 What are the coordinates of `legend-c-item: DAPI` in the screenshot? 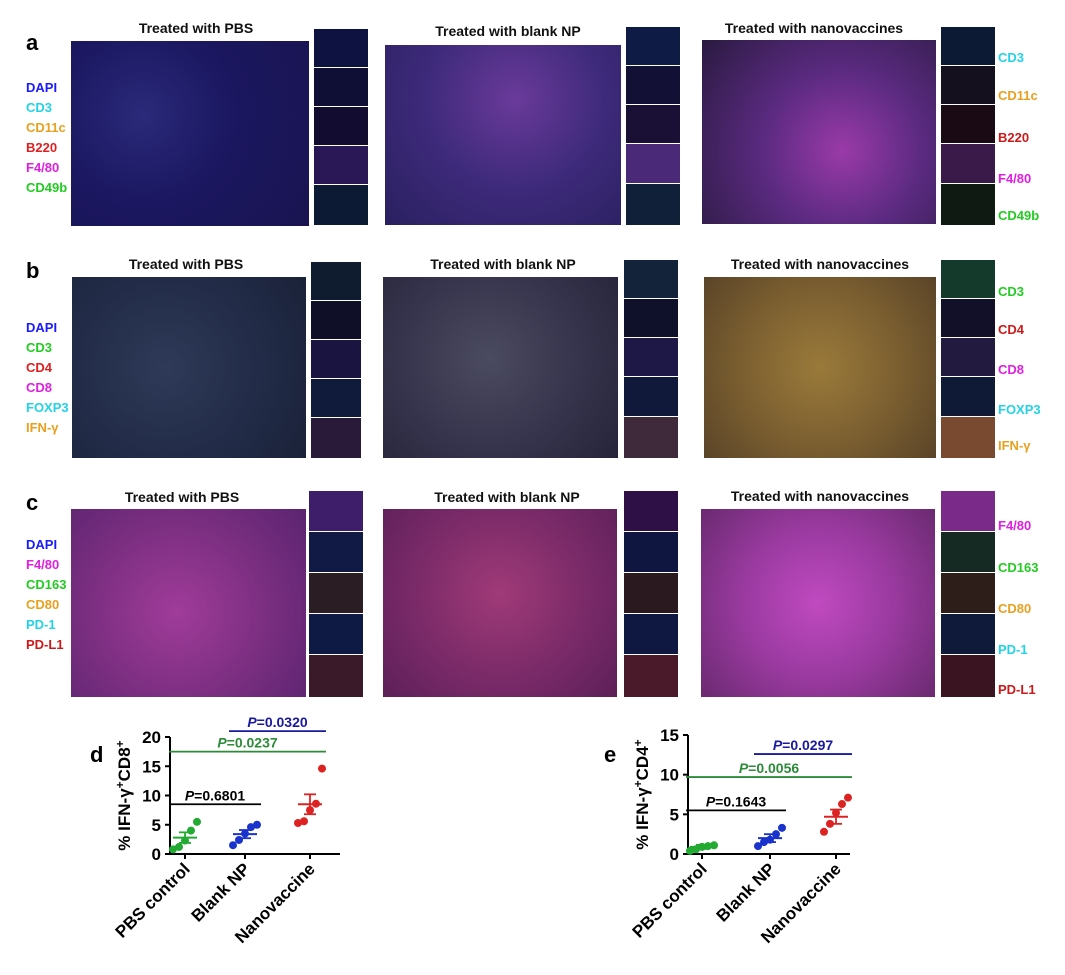 It's located at (42, 544).